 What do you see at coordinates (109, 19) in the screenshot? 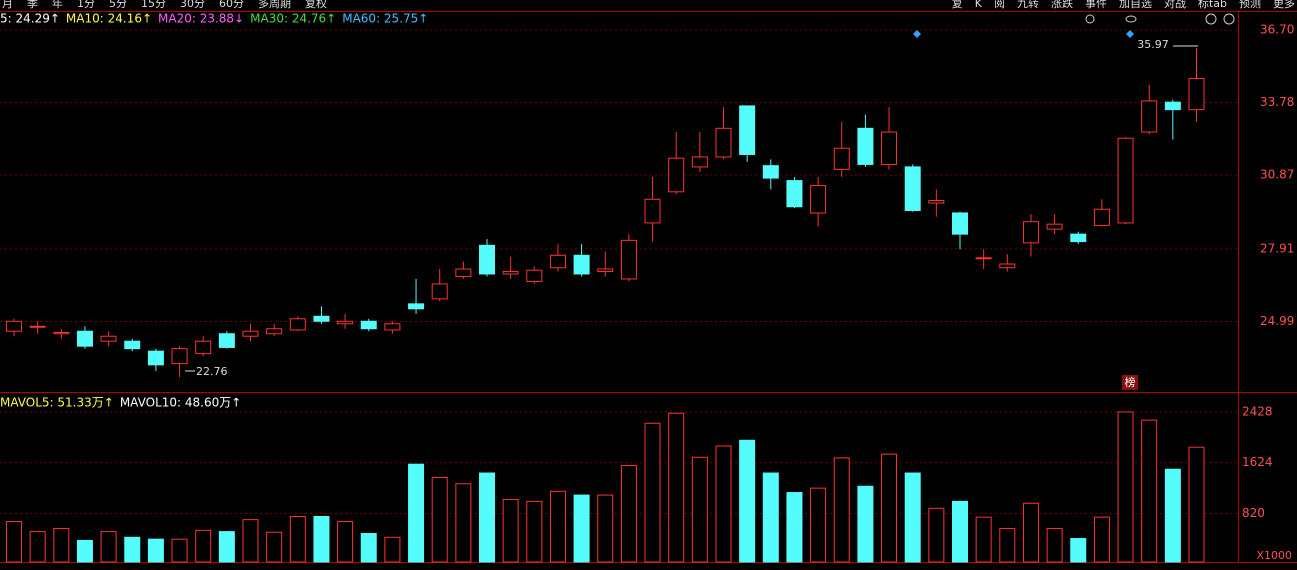
I see `ma-legend: MA10: 24.16↑` at bounding box center [109, 19].